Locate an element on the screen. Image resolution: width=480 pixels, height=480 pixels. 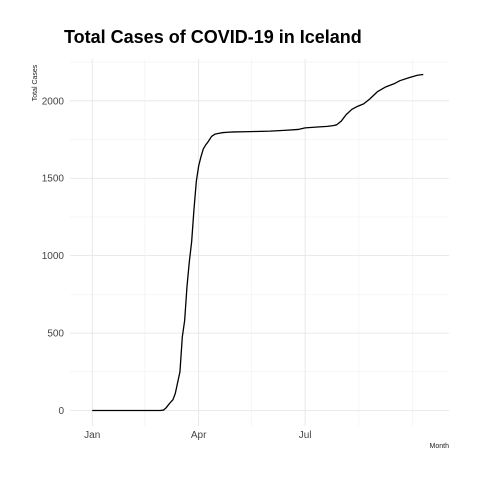
x-tick-labels: Jan Apr Jul is located at coordinates (197, 435).